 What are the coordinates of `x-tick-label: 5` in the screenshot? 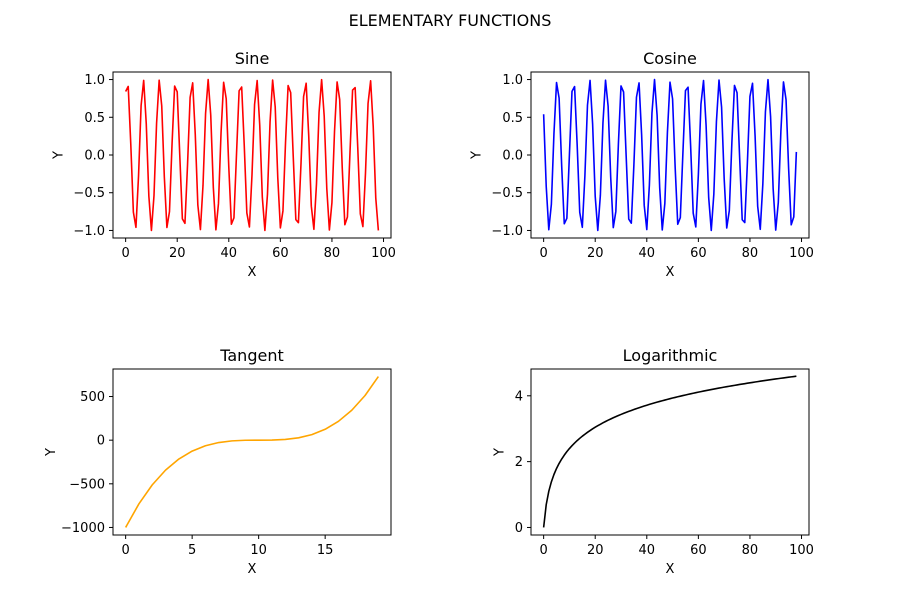 It's located at (192, 550).